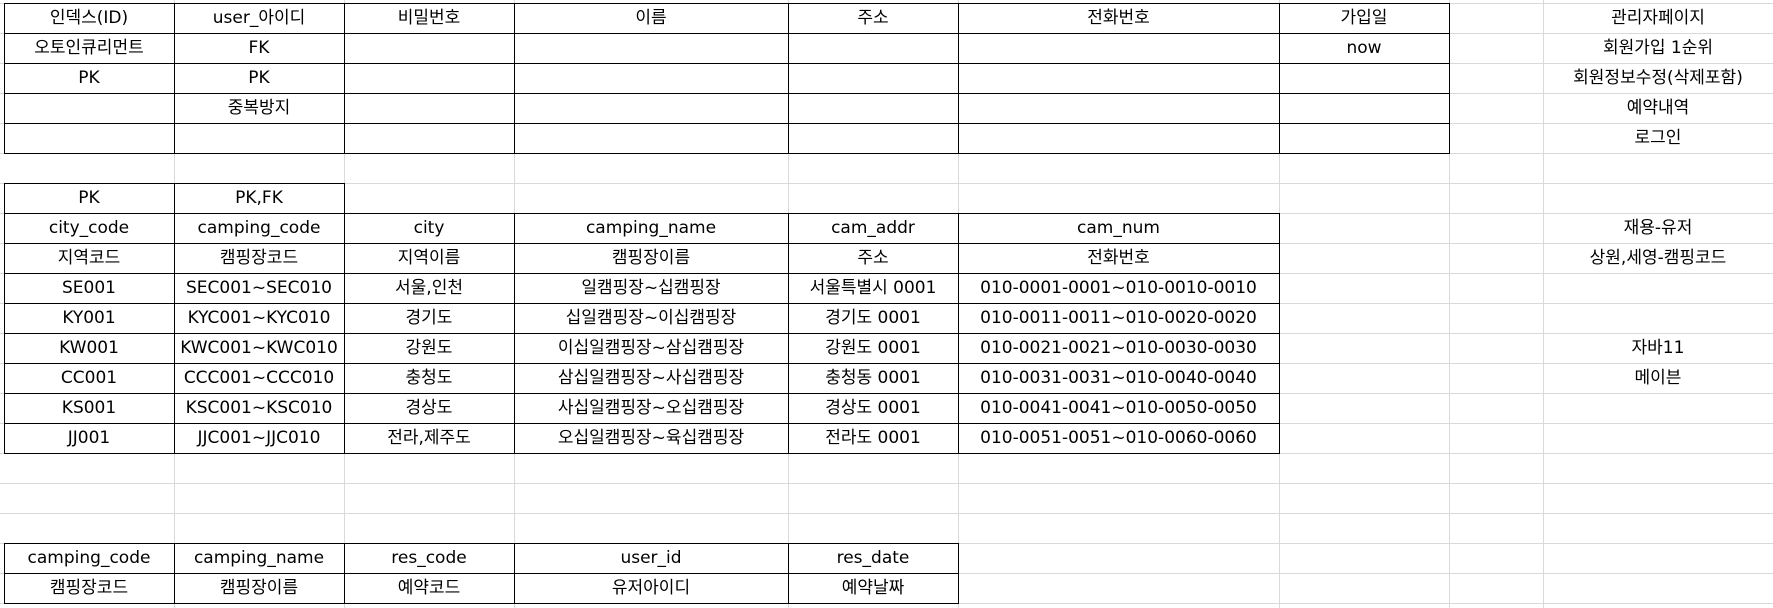 The image size is (1773, 608). I want to click on camping-cell: KYC001~KYC010, so click(259, 318).